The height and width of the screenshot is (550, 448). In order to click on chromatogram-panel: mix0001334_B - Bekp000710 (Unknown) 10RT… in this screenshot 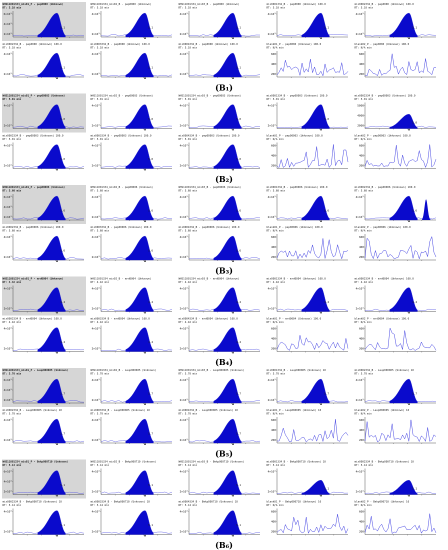, I will do `click(308, 478)`.